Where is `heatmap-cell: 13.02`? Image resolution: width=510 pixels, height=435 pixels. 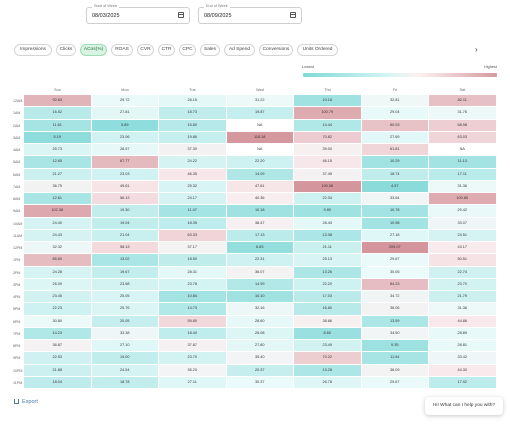 heatmap-cell: 13.02 is located at coordinates (124, 260).